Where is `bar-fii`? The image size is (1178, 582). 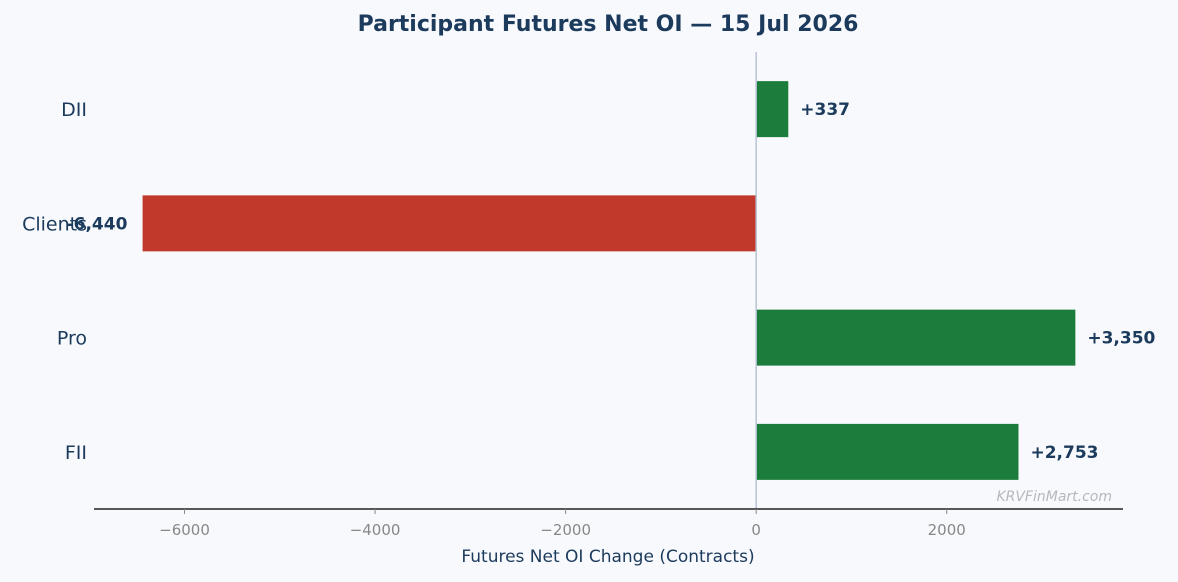 bar-fii is located at coordinates (887, 451).